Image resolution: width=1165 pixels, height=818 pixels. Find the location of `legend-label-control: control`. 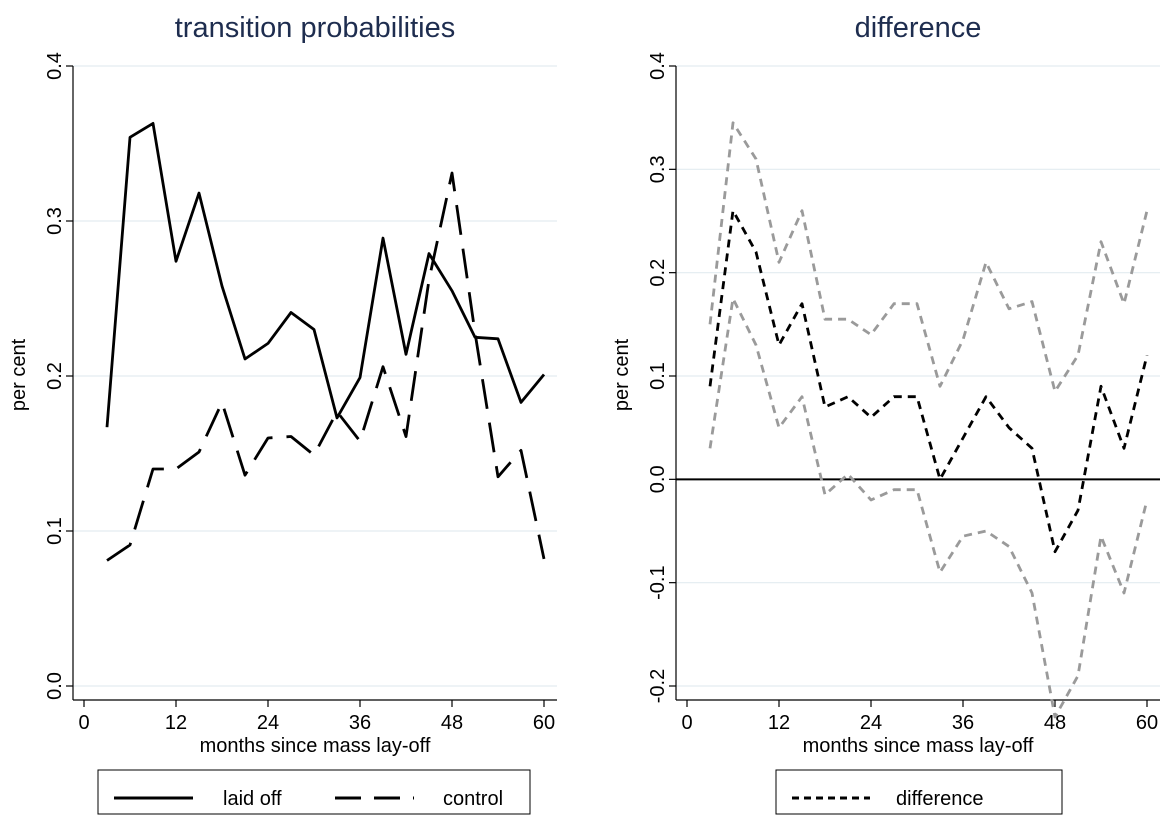

legend-label-control: control is located at coordinates (473, 799).